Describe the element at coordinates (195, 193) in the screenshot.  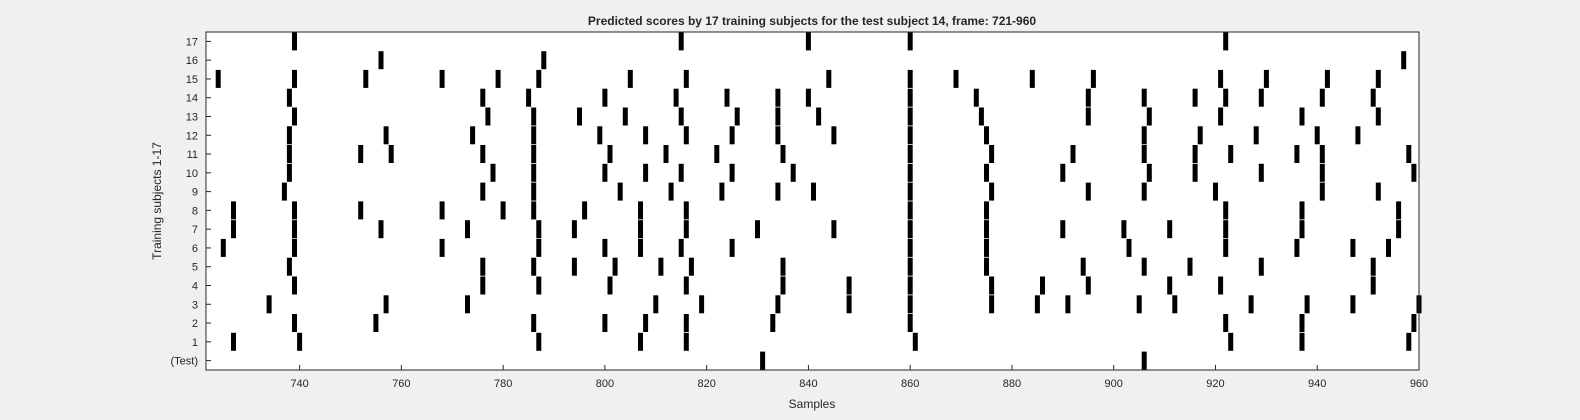
I see `y-tick-label: 9` at that location.